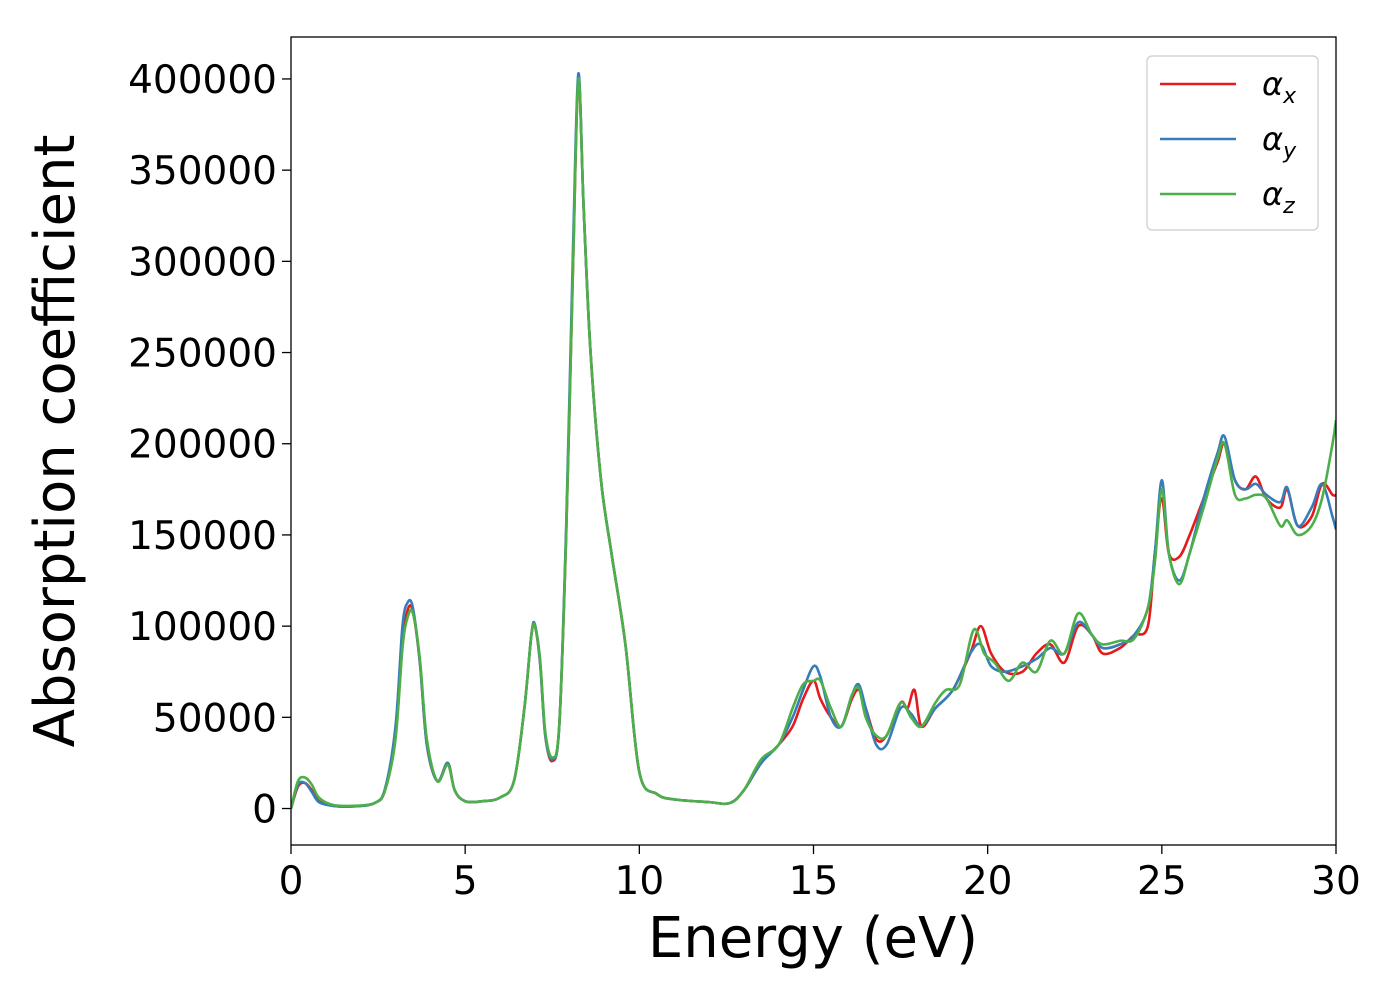 Image resolution: width=1400 pixels, height=1000 pixels. What do you see at coordinates (202, 80) in the screenshot?
I see `y-tick-label: 400000` at bounding box center [202, 80].